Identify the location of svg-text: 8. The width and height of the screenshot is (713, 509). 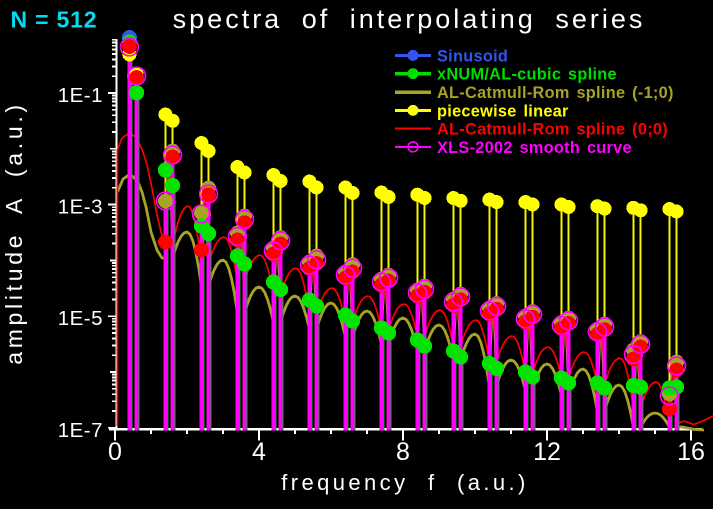
(403, 452).